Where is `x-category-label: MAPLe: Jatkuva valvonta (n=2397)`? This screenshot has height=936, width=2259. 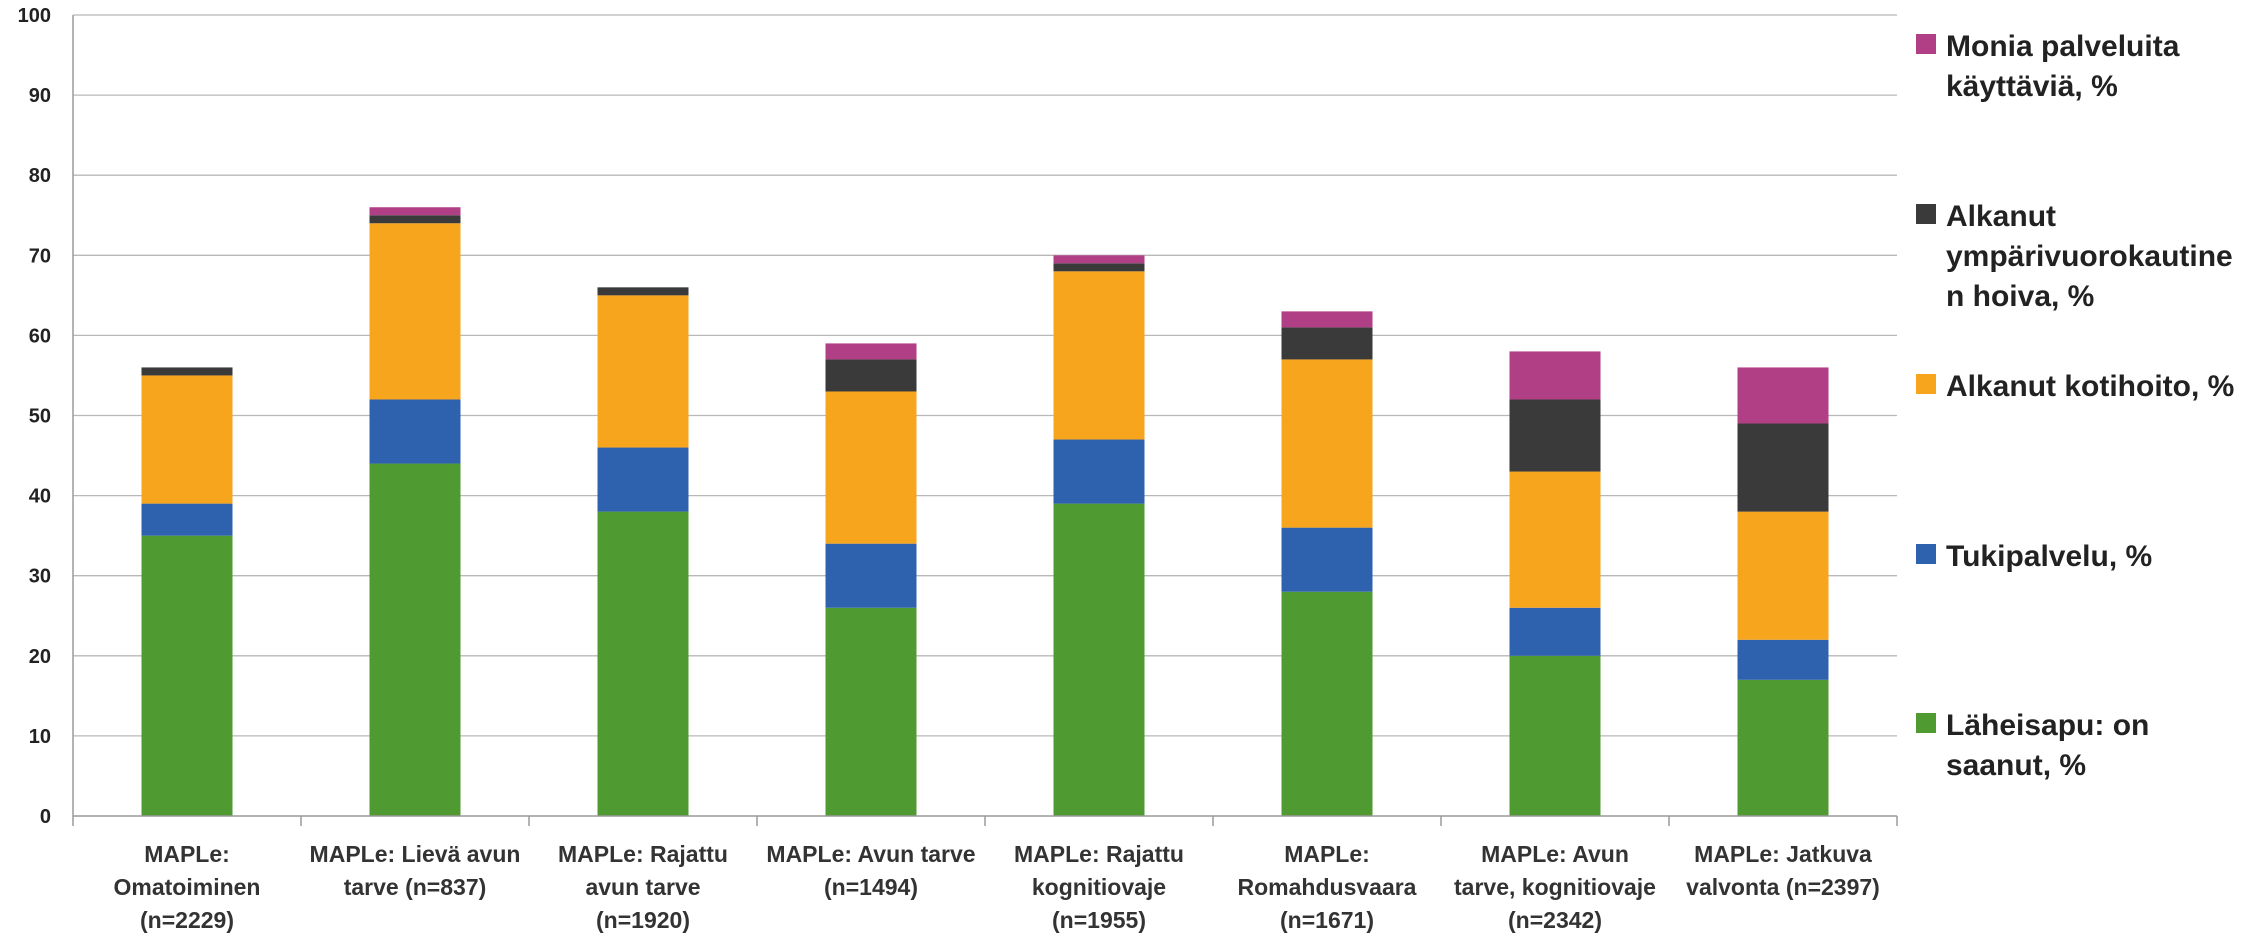 x-category-label: MAPLe: Jatkuva valvonta (n=2397) is located at coordinates (1783, 870).